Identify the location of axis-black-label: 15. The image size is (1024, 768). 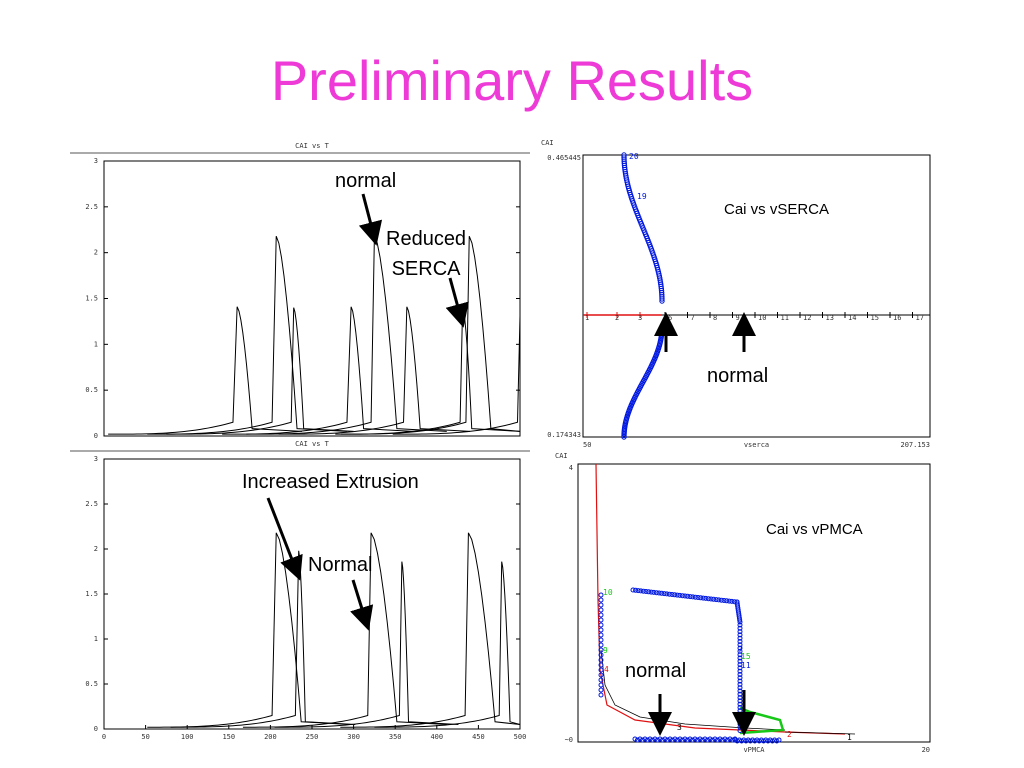
(875, 318).